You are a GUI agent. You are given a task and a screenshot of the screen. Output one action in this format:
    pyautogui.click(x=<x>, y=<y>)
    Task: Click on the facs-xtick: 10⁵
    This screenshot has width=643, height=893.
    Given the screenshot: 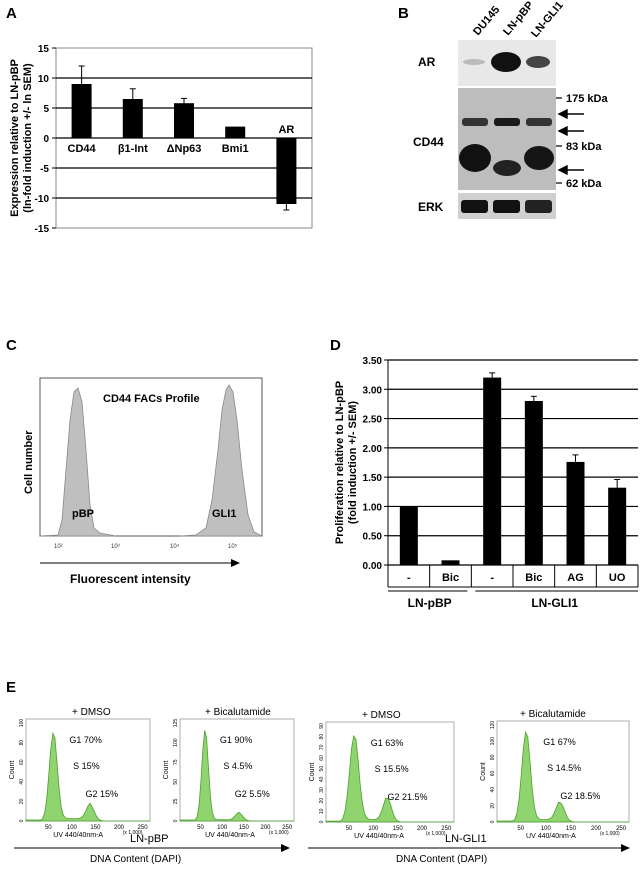 What is the action you would take?
    pyautogui.click(x=233, y=546)
    